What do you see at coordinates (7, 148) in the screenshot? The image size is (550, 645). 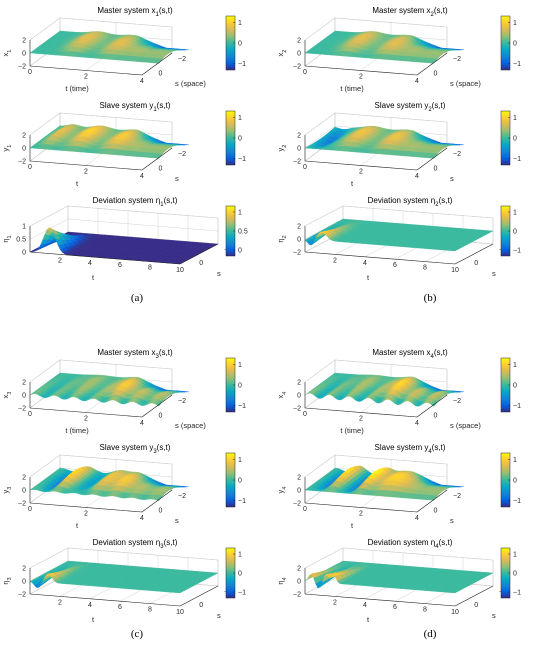 I see `z-axis-label: y1` at bounding box center [7, 148].